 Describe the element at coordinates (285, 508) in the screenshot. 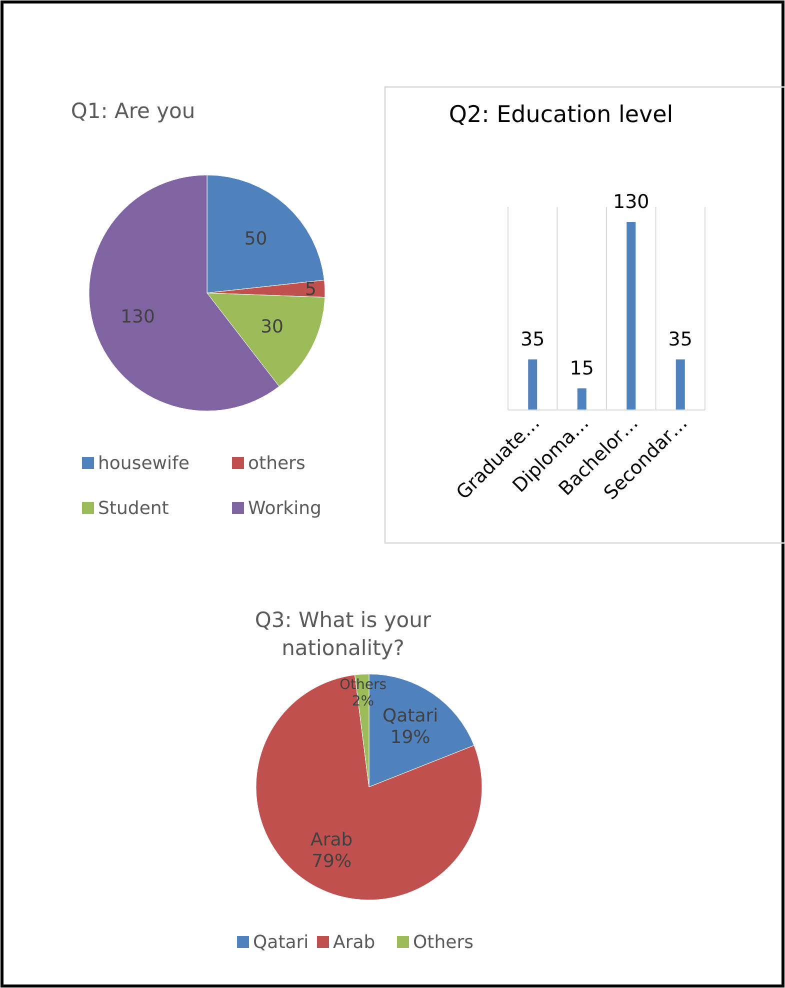

I see `legend-label: Working` at that location.